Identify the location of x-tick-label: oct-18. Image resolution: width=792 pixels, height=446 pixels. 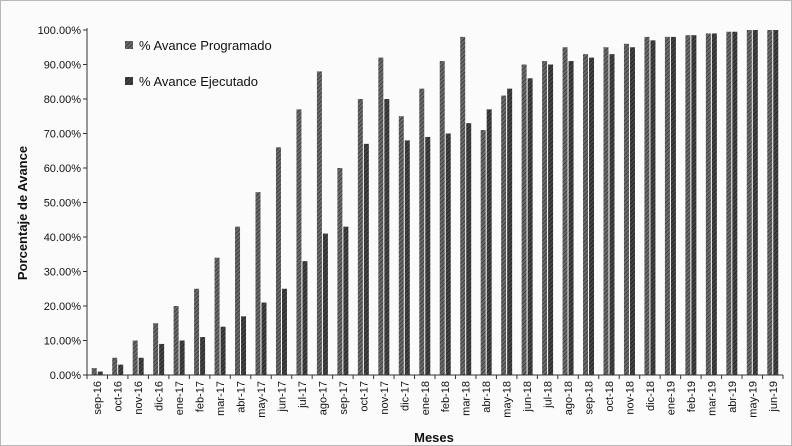
(610, 396).